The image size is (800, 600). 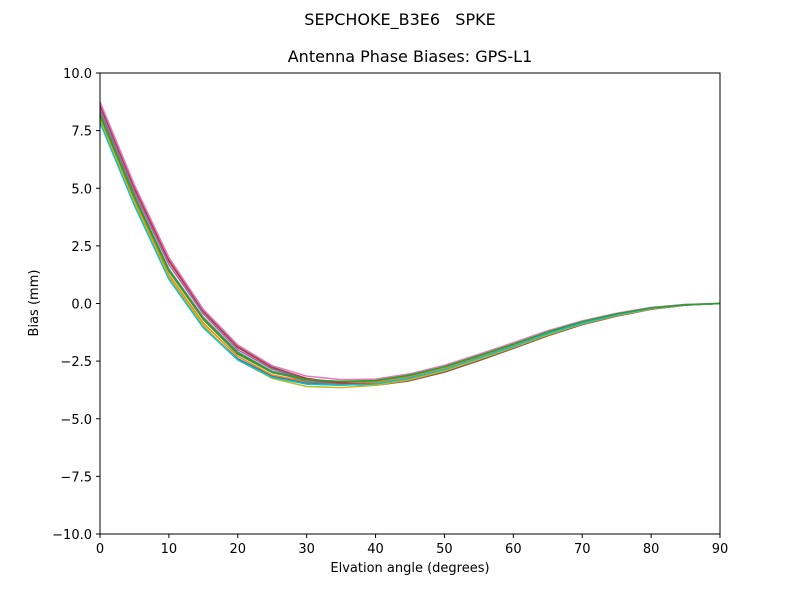 I want to click on x-tick-label: 50, so click(x=444, y=549).